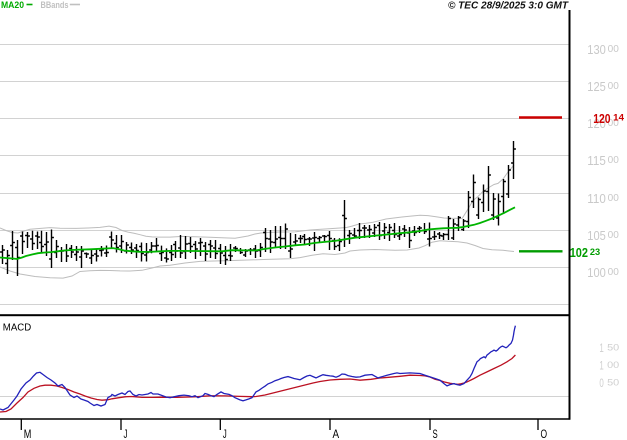  Describe the element at coordinates (55, 5) in the screenshot. I see `svg-text: BBands` at that location.